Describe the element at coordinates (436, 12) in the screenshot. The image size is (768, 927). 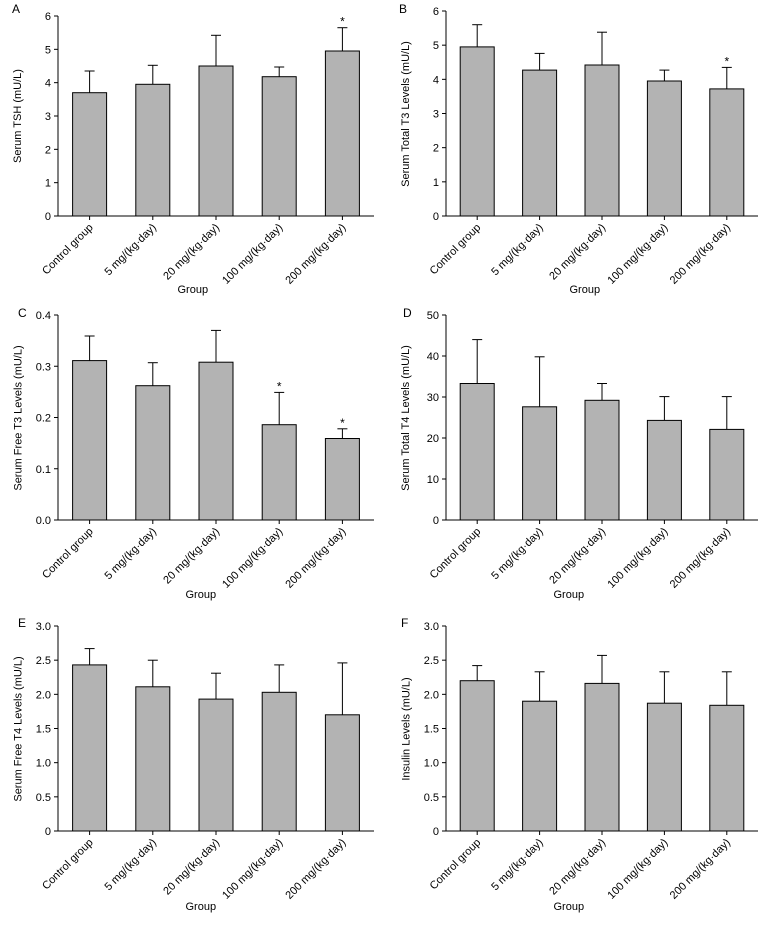
I see `y-tick-label: 6` at that location.